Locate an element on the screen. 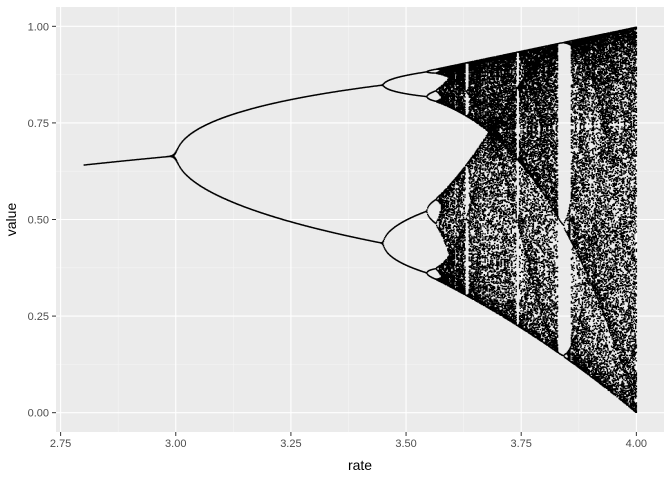  y-tick-label: 0.00 is located at coordinates (38, 414).